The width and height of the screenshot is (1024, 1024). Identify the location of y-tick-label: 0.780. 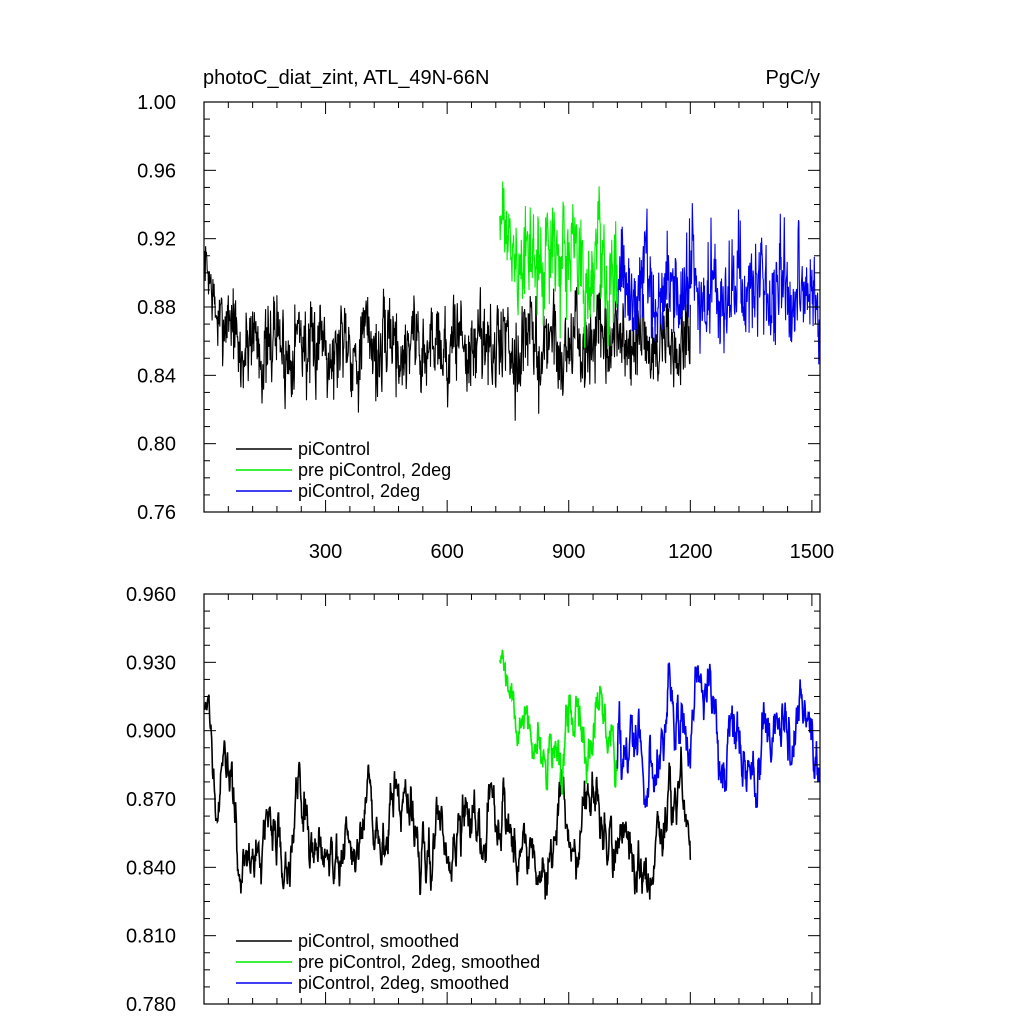
(151, 1005).